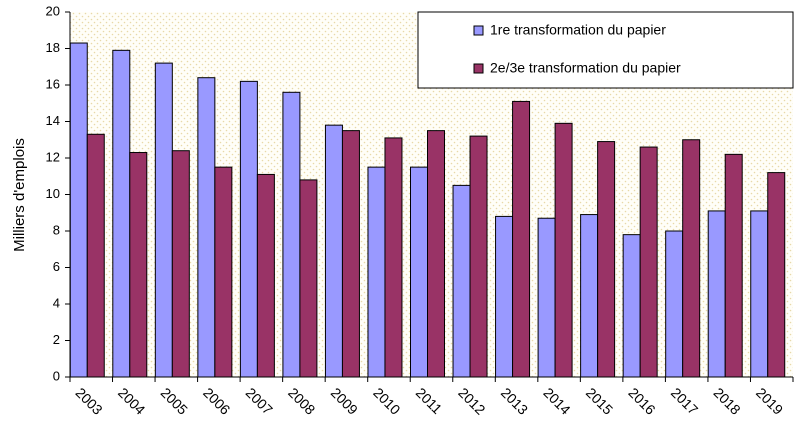 This screenshot has height=427, width=802. I want to click on x-tick-label: 2010, so click(386, 400).